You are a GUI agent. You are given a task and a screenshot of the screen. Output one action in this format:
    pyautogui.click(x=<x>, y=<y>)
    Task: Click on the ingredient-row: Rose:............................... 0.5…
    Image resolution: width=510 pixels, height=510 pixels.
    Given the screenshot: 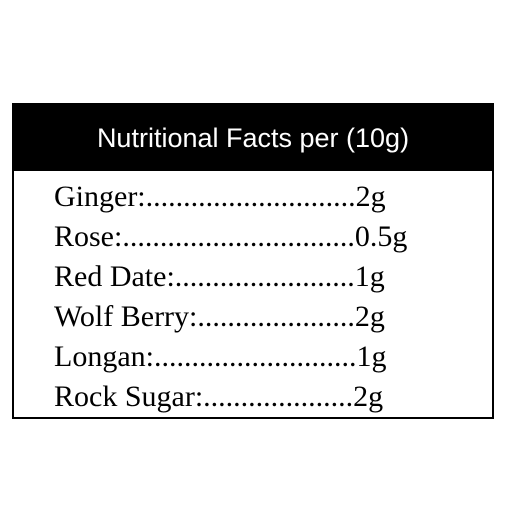 What is the action you would take?
    pyautogui.click(x=269, y=237)
    